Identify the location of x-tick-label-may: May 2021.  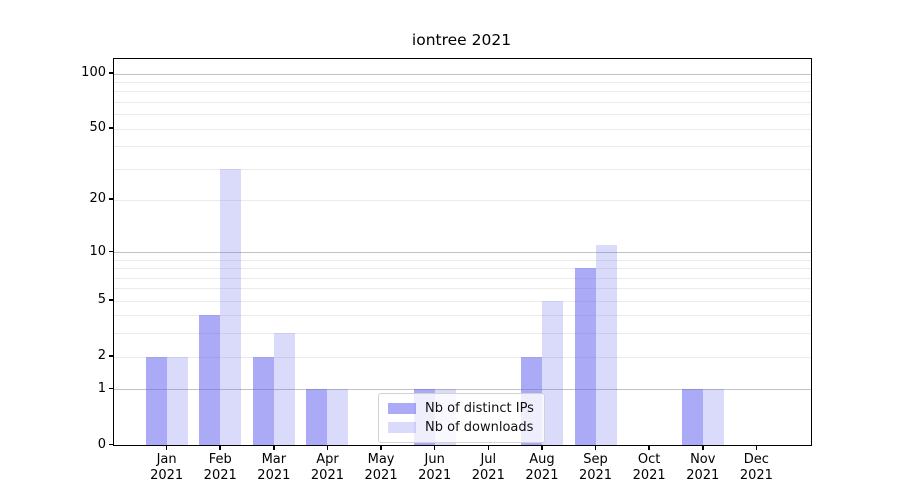
(381, 467).